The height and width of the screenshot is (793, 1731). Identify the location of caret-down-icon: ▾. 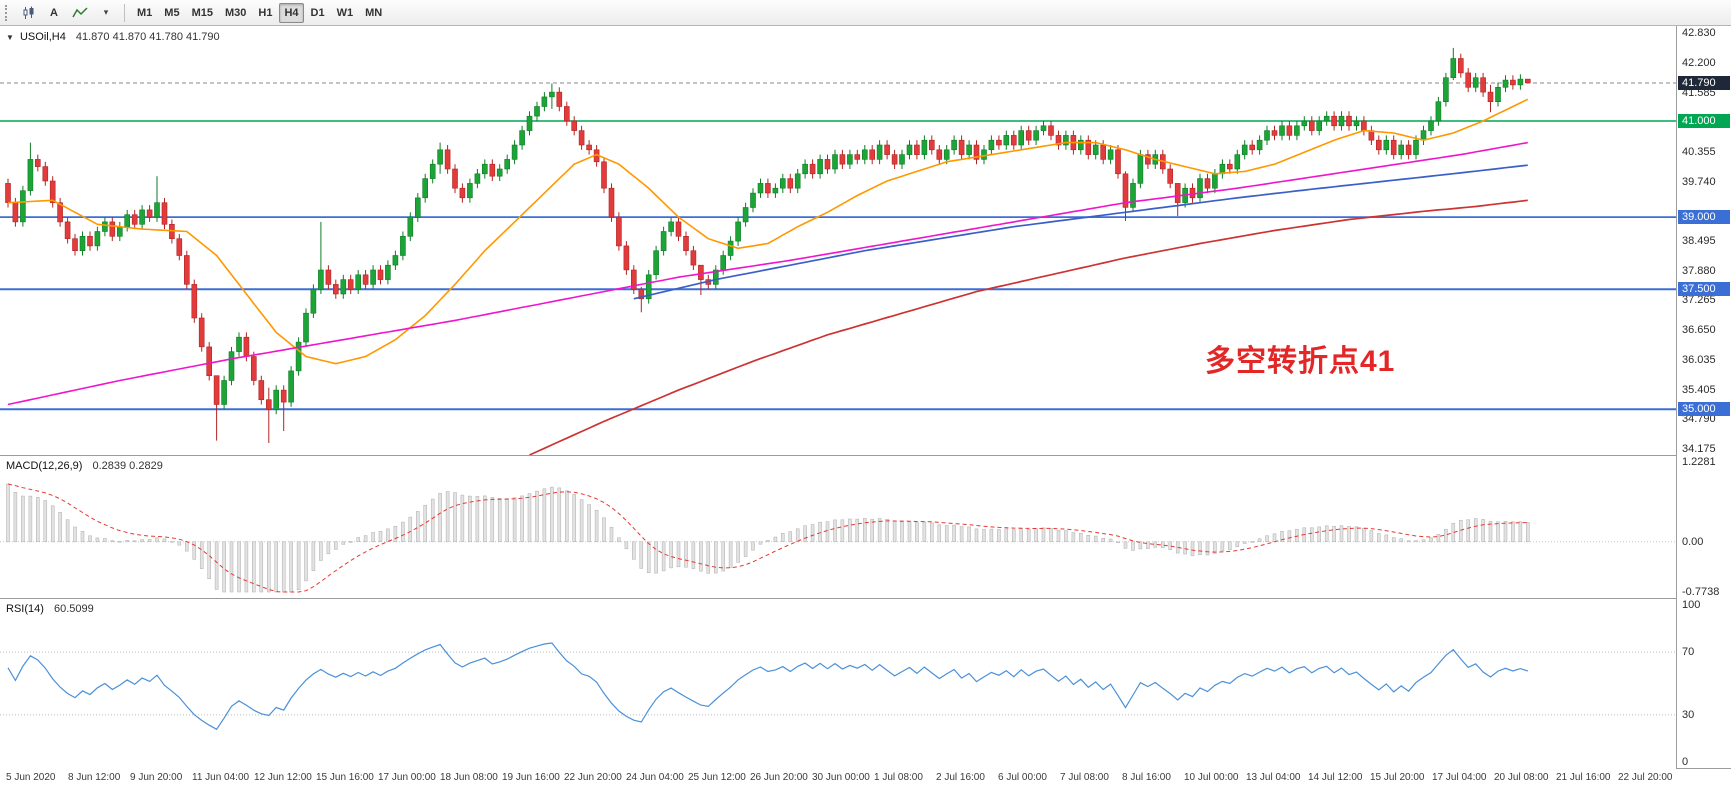
(106, 12).